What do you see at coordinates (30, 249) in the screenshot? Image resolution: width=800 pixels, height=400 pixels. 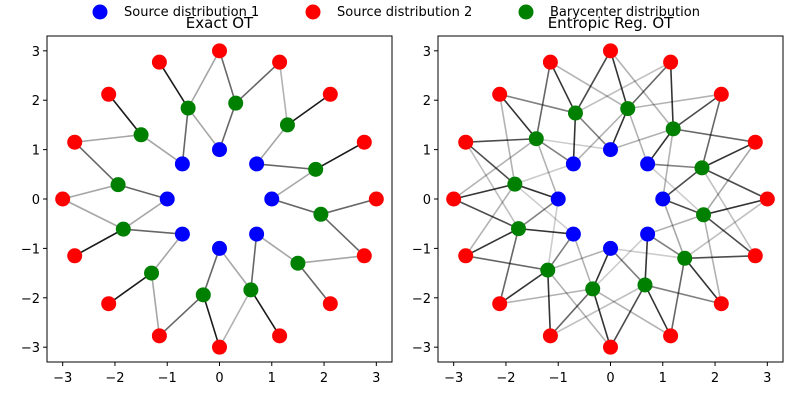 I see `y-tick-label: −1` at bounding box center [30, 249].